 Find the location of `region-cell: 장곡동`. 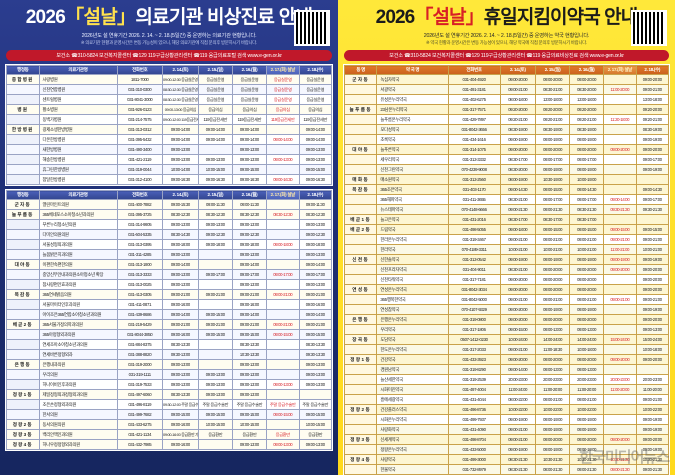

region-cell: 장곡동 is located at coordinates (360, 340).